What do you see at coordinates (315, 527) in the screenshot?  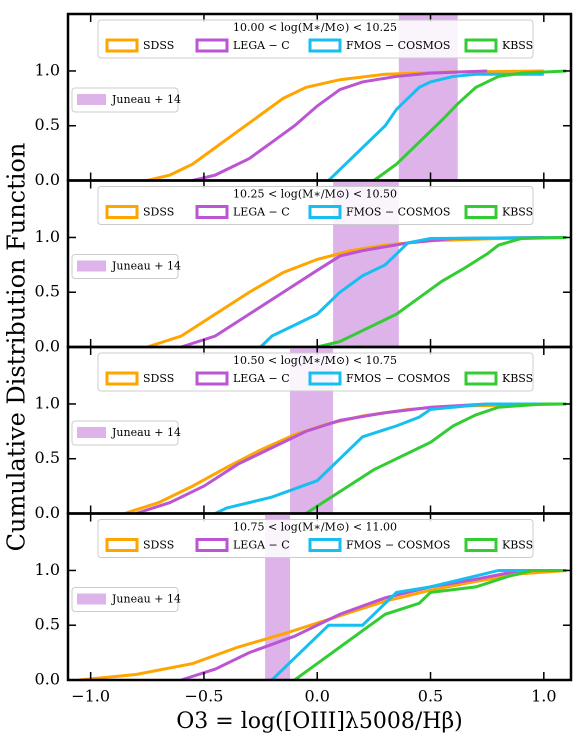 I see `legend-title: 10.75 < log(M∗/M⊙) < 11.00` at bounding box center [315, 527].